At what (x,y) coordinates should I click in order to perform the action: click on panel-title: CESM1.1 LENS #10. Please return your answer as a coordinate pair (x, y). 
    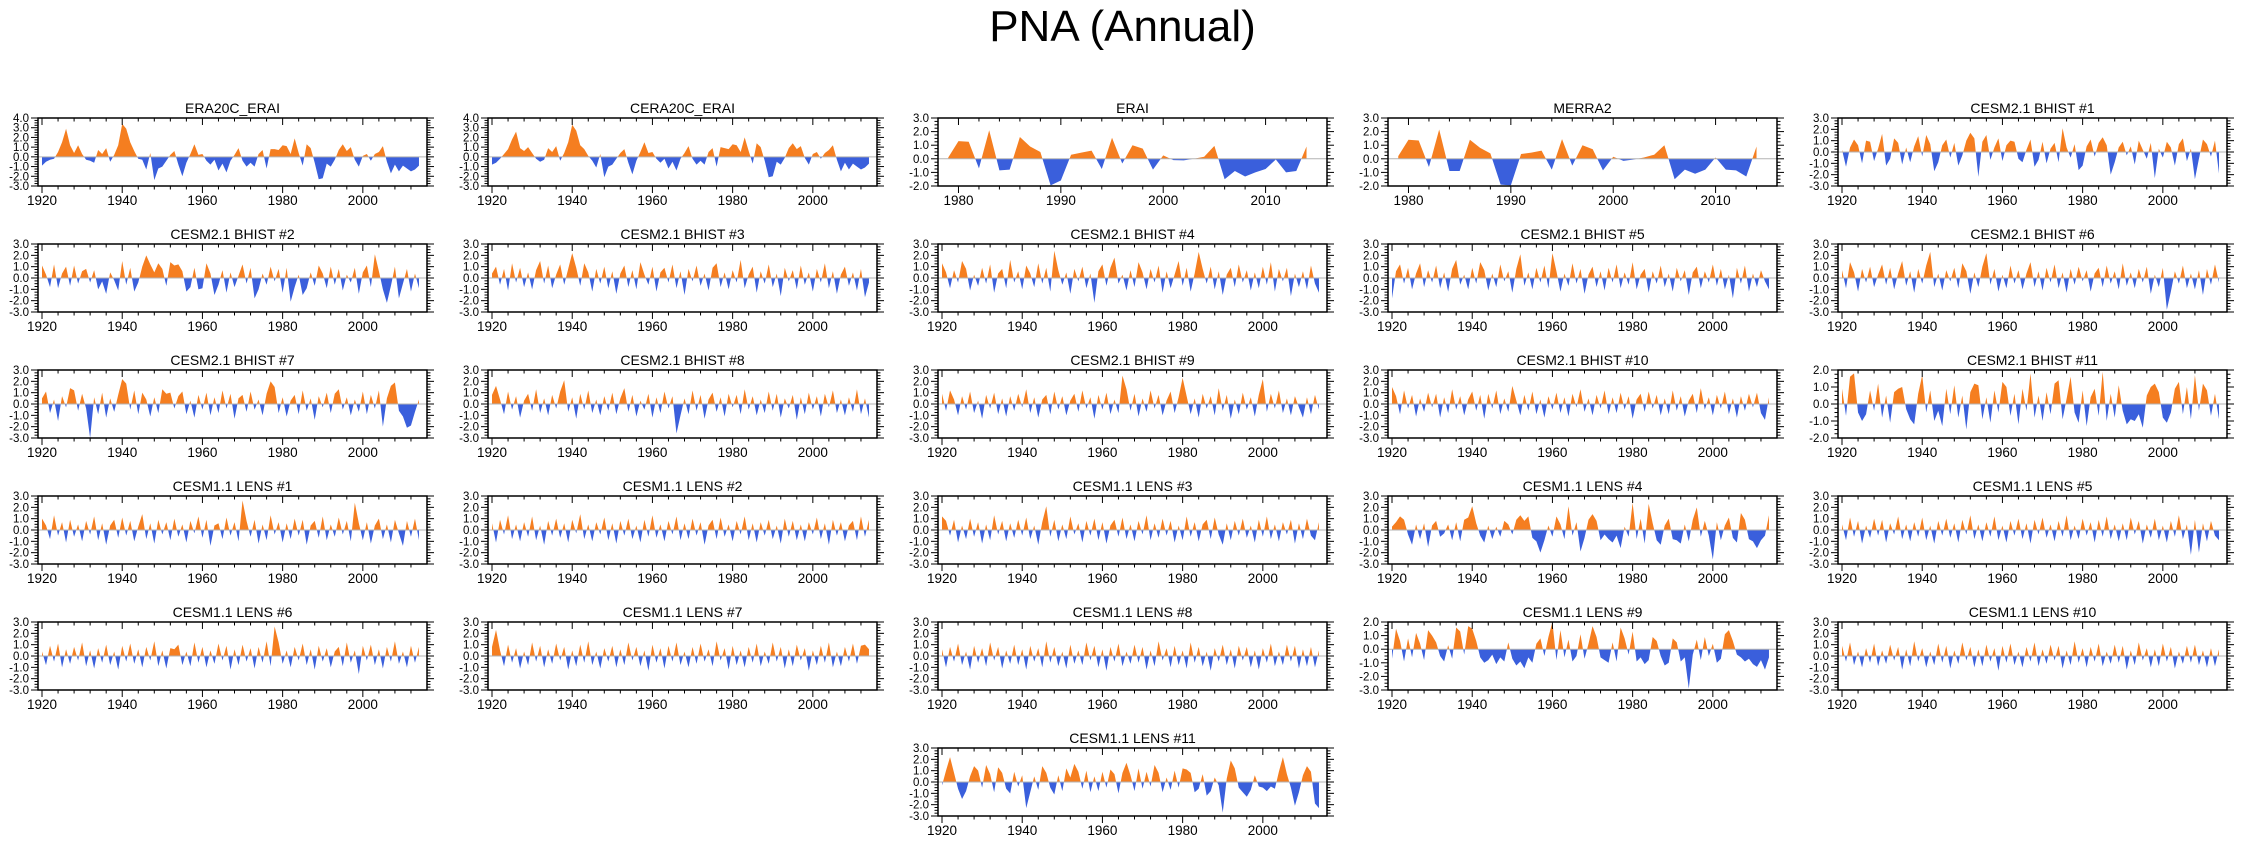
    Looking at the image, I should click on (2033, 612).